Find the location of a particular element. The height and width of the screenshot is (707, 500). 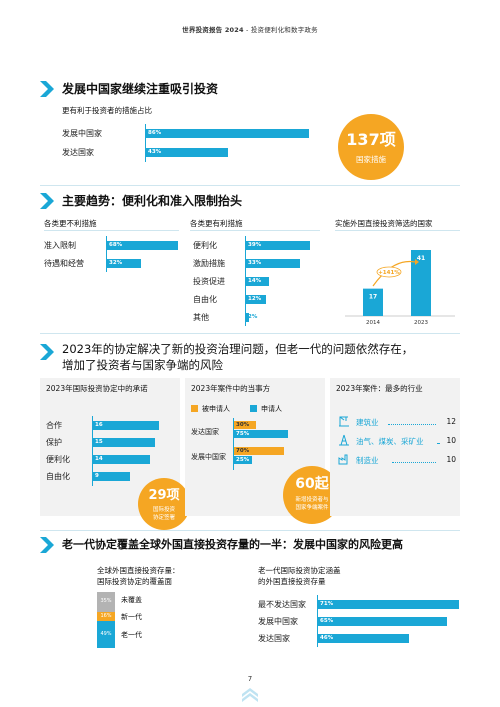

fav-label-4: 其他 is located at coordinates (201, 317).